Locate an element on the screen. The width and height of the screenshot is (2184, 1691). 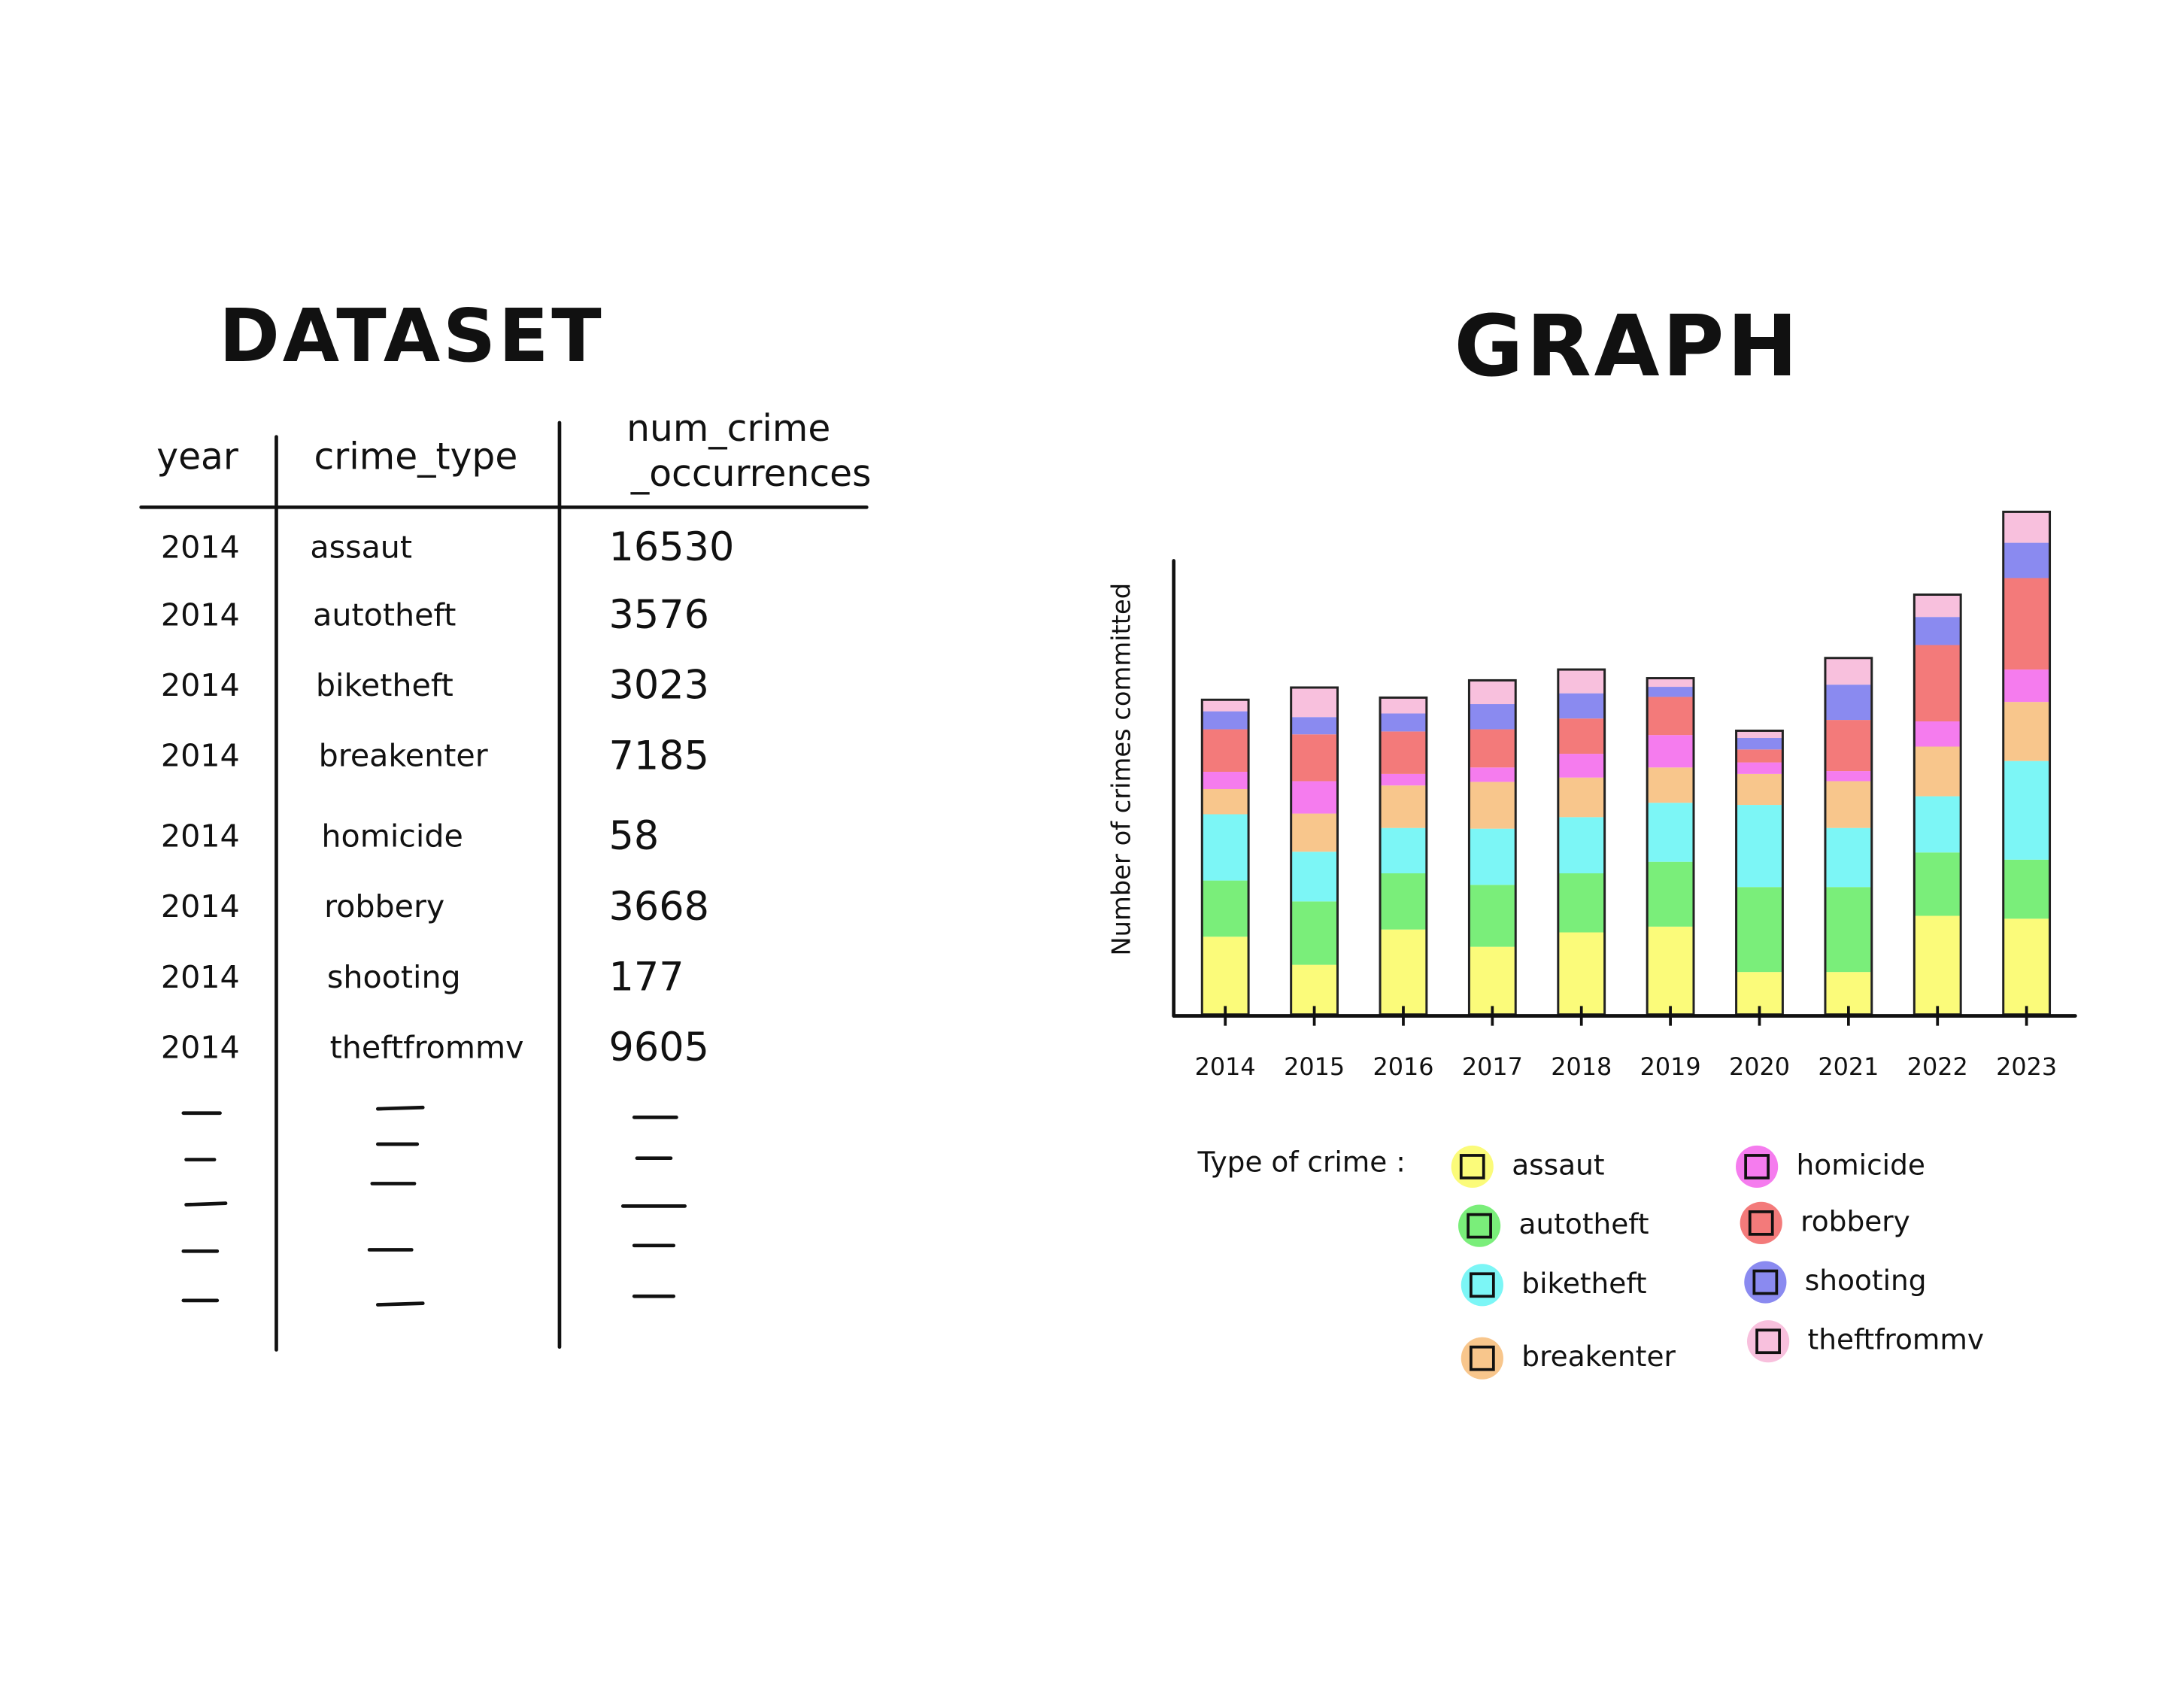
x-tick-label: 2017 is located at coordinates (1492, 1067).